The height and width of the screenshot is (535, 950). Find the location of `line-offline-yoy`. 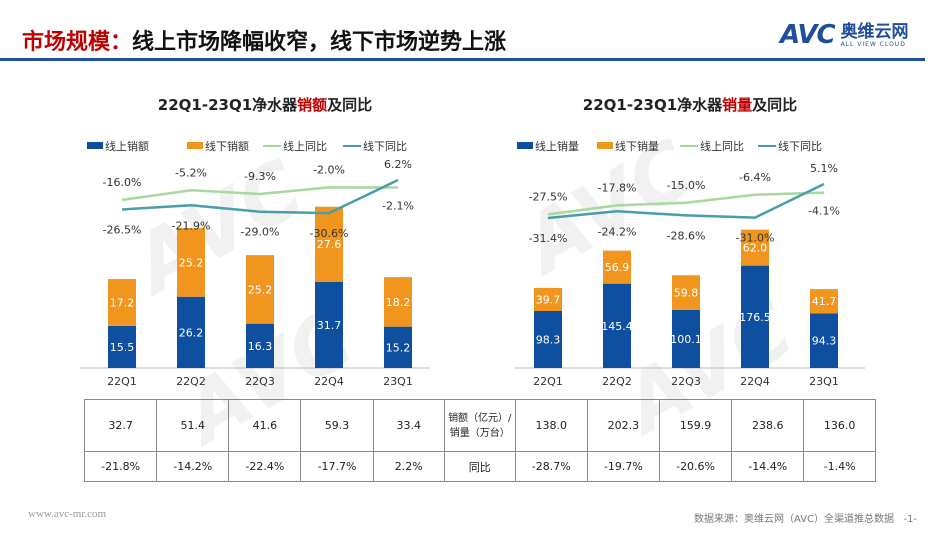

line-offline-yoy is located at coordinates (260, 196).